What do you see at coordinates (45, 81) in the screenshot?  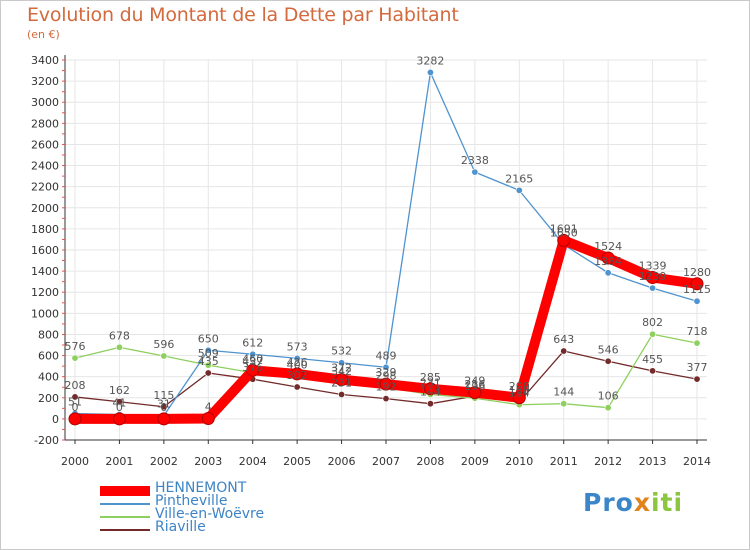 I see `y-tick-label: 3200` at bounding box center [45, 81].